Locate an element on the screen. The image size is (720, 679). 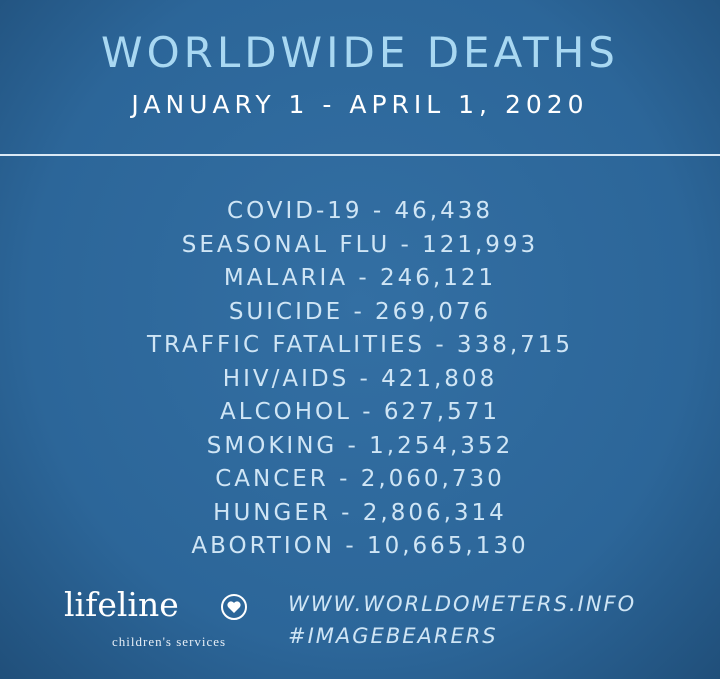
source: WWW.WORLDOMETERS.INFO is located at coordinates (462, 604).